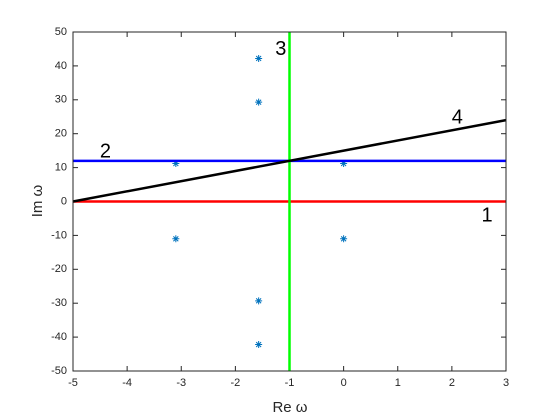 Image resolution: width=560 pixels, height=420 pixels. Describe the element at coordinates (73, 383) in the screenshot. I see `x-tick-label: -5` at that location.